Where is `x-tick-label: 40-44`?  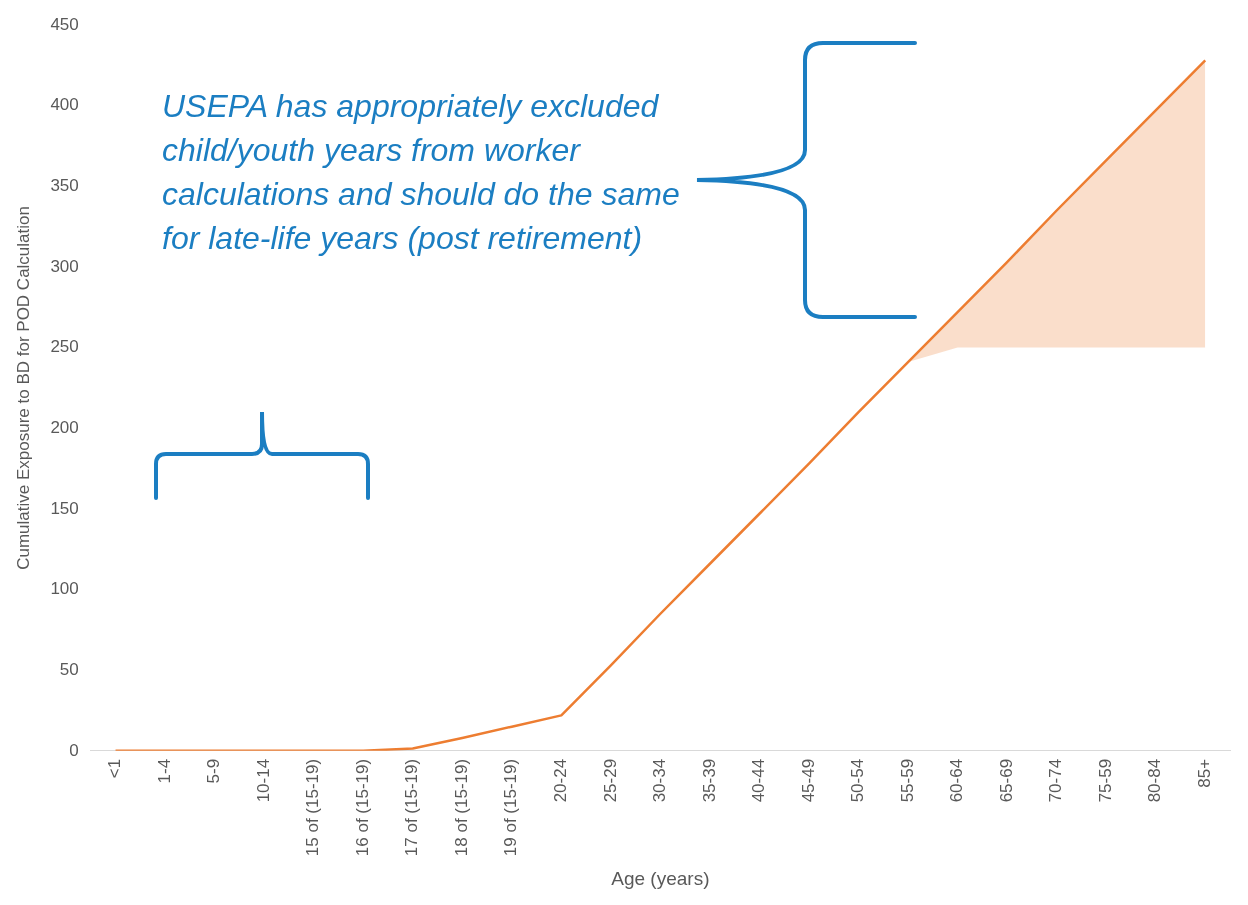 x-tick-label: 40-44 is located at coordinates (759, 780).